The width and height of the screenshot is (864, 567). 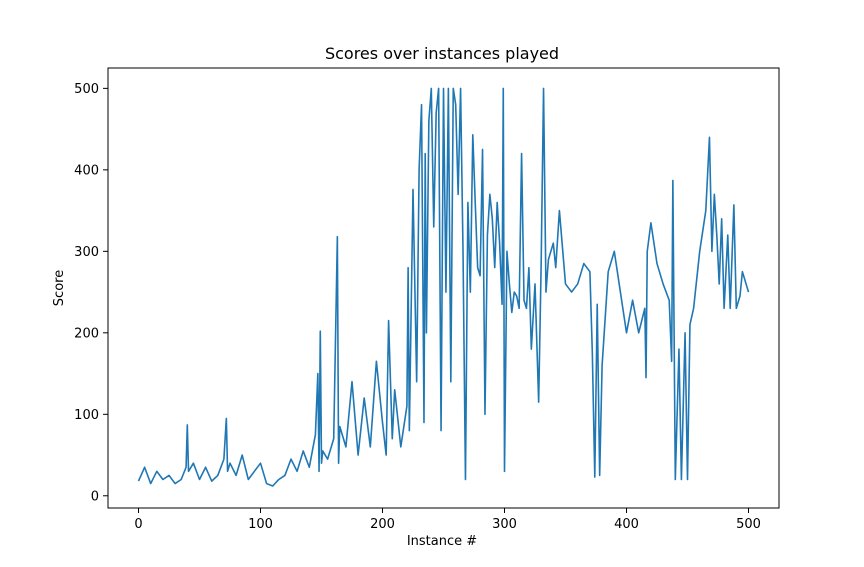 What do you see at coordinates (95, 496) in the screenshot?
I see `y-tick-label: 0` at bounding box center [95, 496].